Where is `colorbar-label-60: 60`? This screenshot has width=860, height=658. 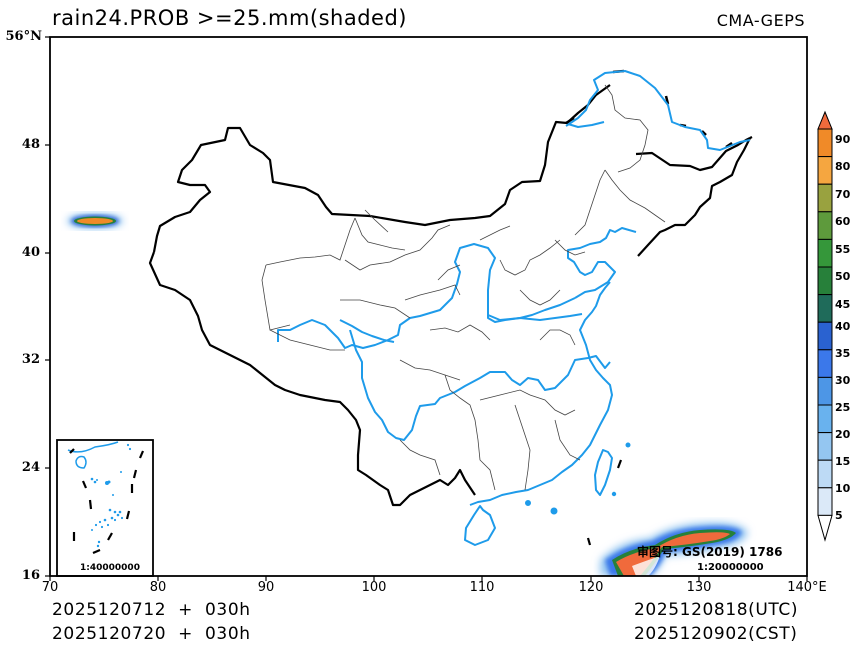 colorbar-label-60: 60 is located at coordinates (843, 221).